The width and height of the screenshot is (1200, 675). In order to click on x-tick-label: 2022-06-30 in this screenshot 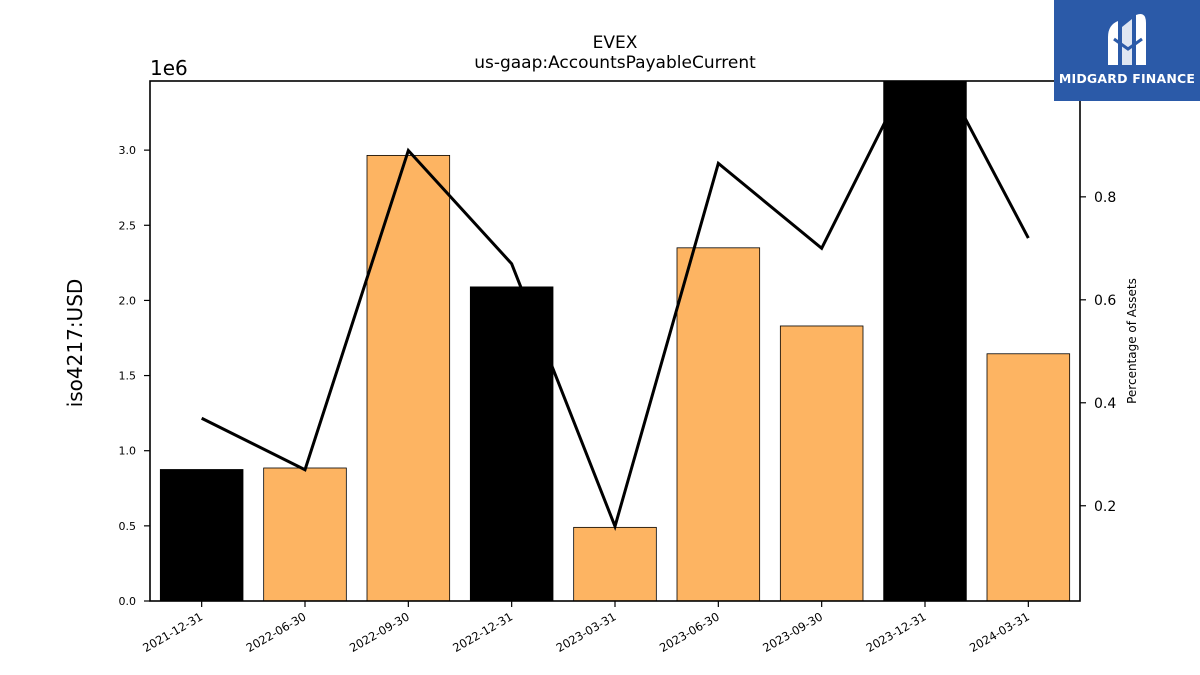, I will do `click(276, 632)`.